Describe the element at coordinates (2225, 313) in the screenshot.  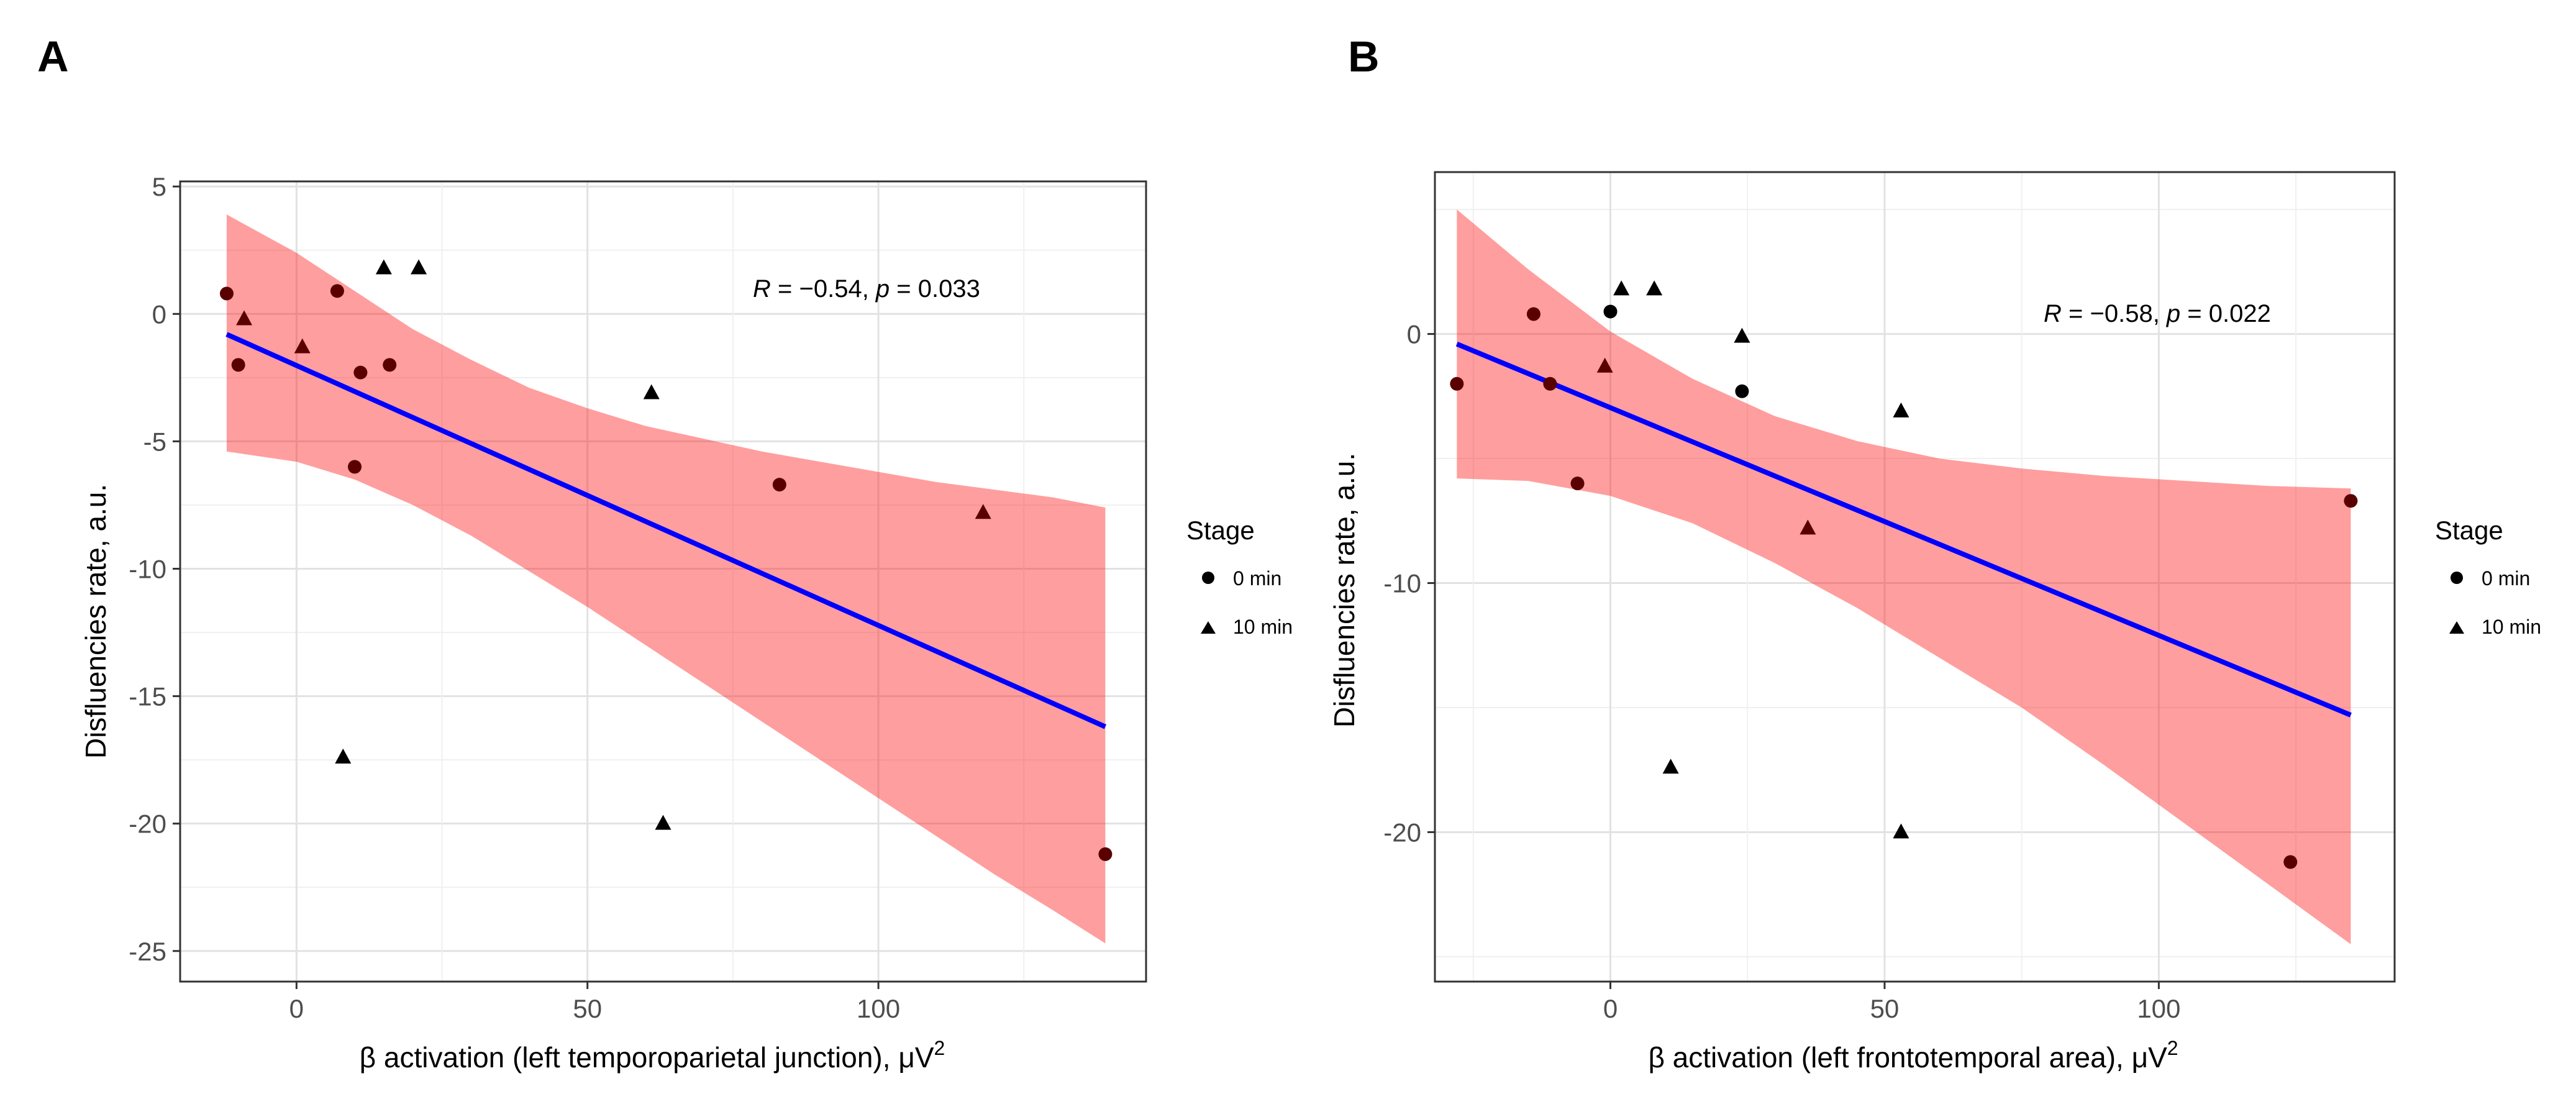
I see `p-value-b: = 0.022` at that location.